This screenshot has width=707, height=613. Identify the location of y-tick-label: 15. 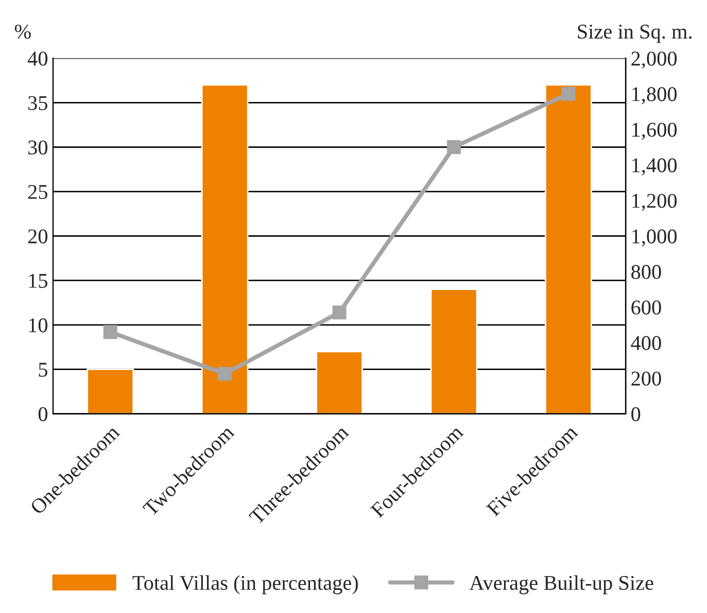
(38, 281).